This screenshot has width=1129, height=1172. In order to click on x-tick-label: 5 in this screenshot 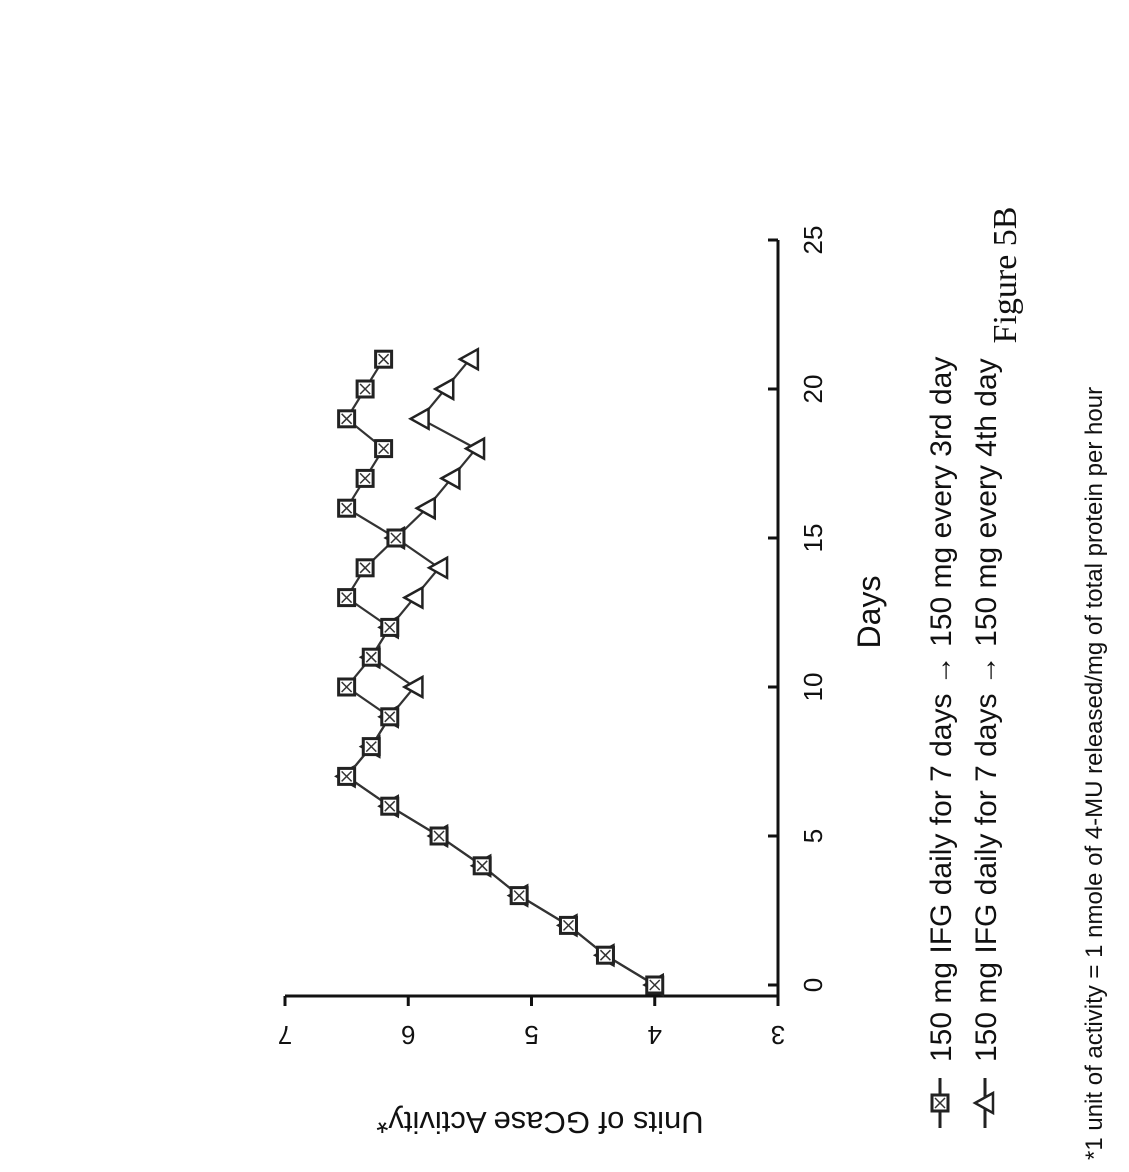, I will do `click(813, 836)`.